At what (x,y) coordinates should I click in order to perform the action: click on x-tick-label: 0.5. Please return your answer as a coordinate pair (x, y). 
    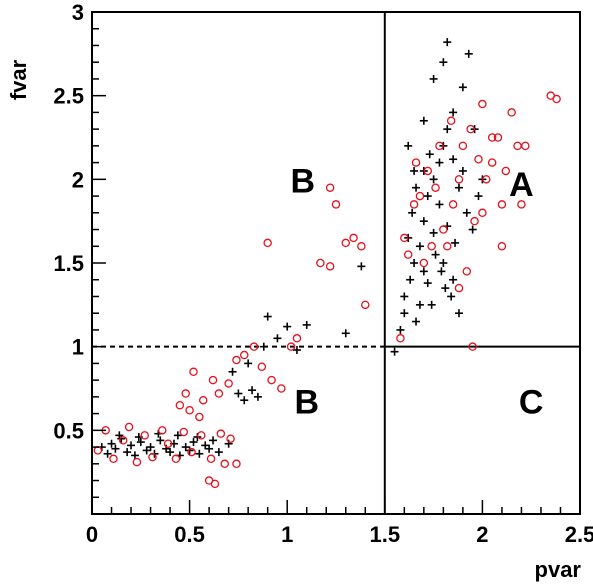
    Looking at the image, I should click on (189, 534).